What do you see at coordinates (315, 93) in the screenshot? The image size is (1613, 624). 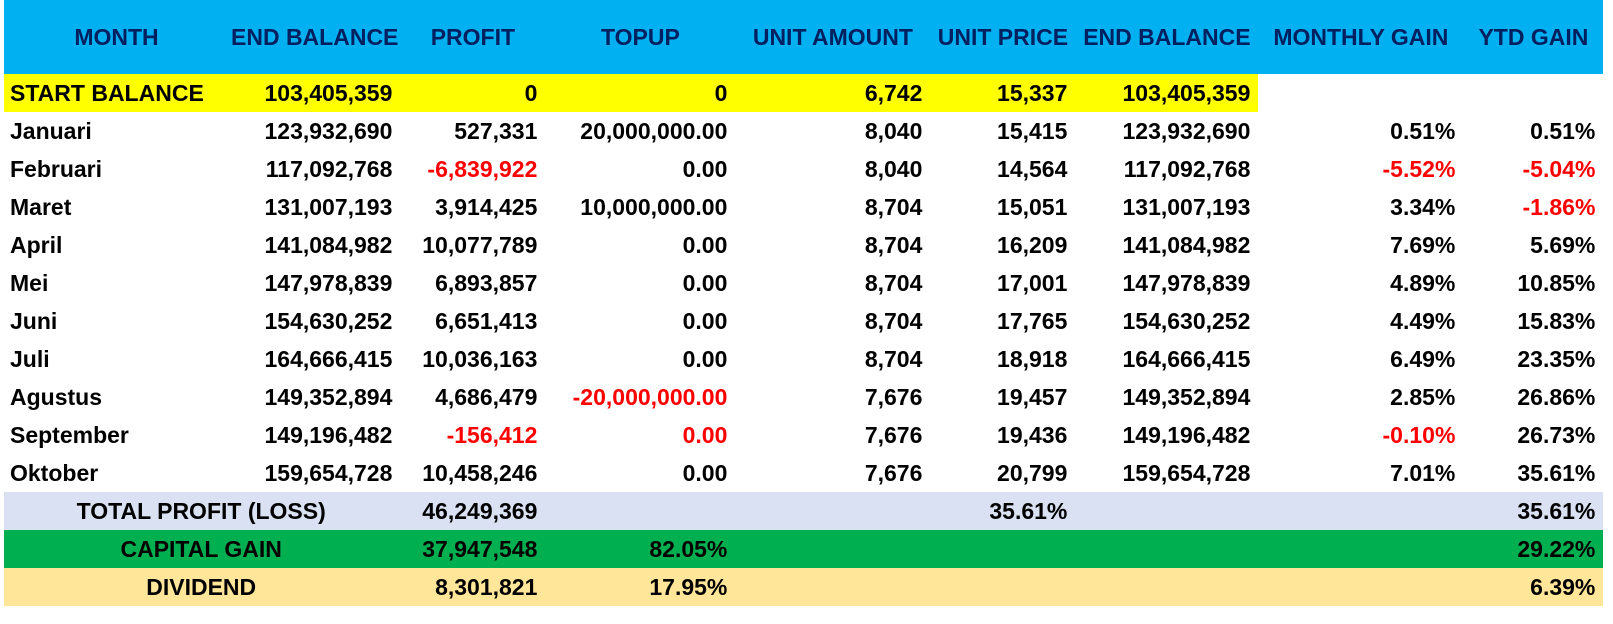 I see `start-end-balance: 103,405,359` at bounding box center [315, 93].